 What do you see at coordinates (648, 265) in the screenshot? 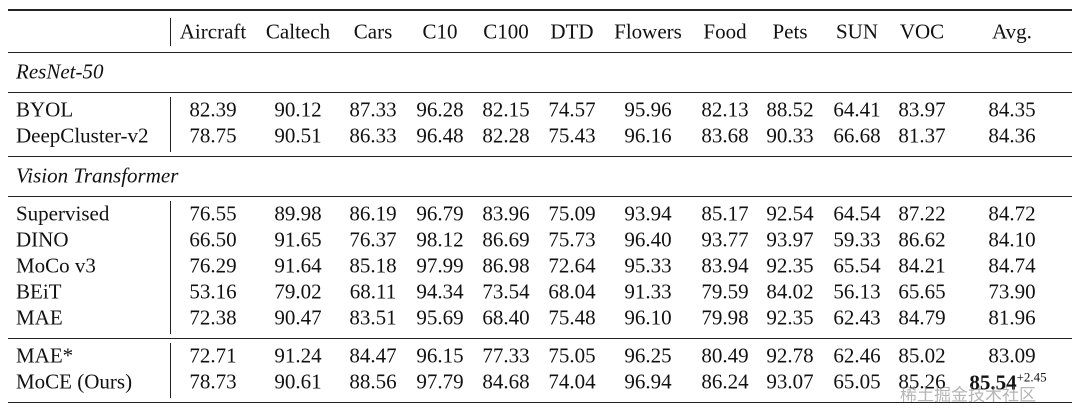
I see `cell: 95.33` at bounding box center [648, 265].